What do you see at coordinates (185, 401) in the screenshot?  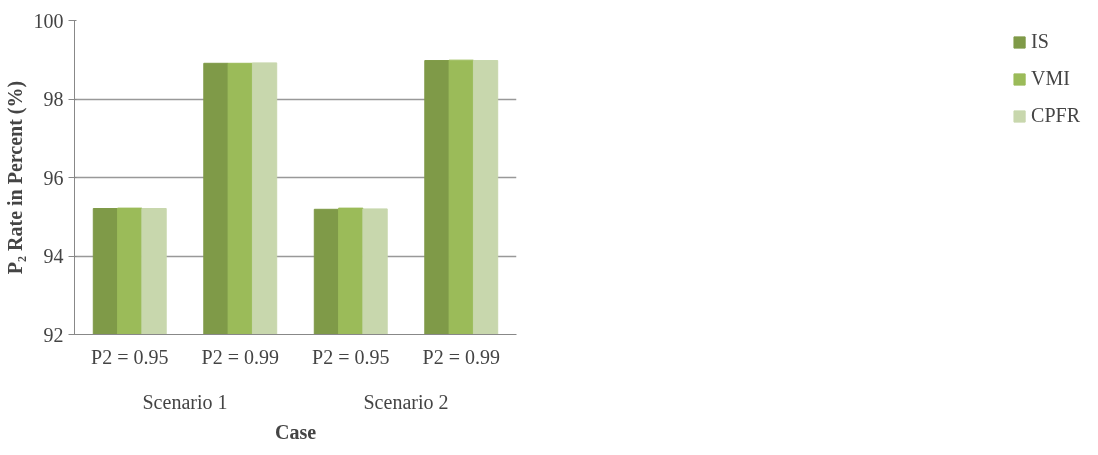 I see `text: Scenario 1` at bounding box center [185, 401].